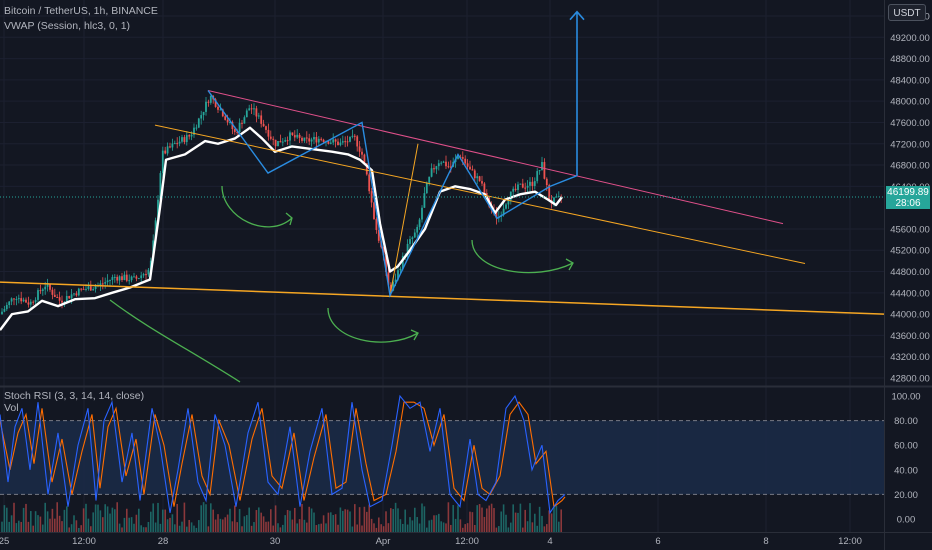 The image size is (932, 550). Describe the element at coordinates (404, 219) in the screenshot. I see `orange-pole-line` at that location.